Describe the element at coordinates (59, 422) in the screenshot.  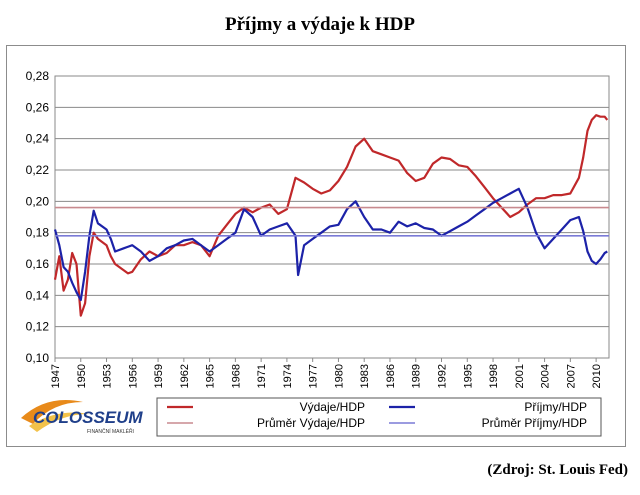
I see `logo-swoosh-accent-icon` at that location.